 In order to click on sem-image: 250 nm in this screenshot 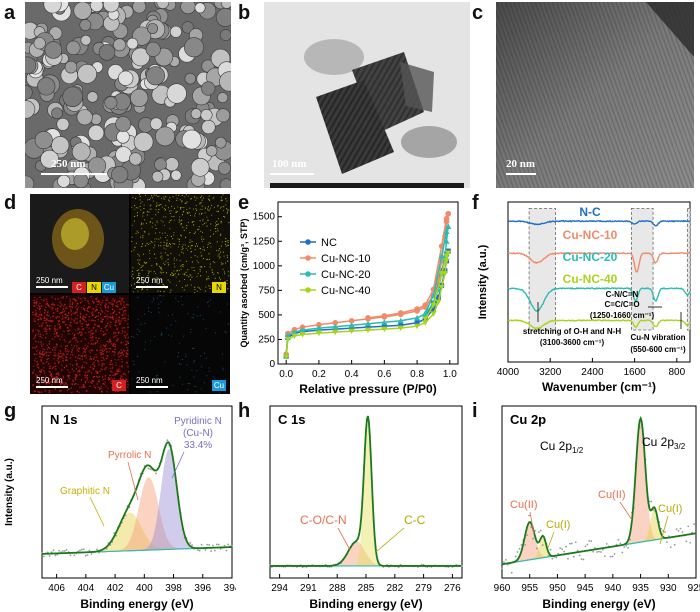, I will do `click(128, 95)`.